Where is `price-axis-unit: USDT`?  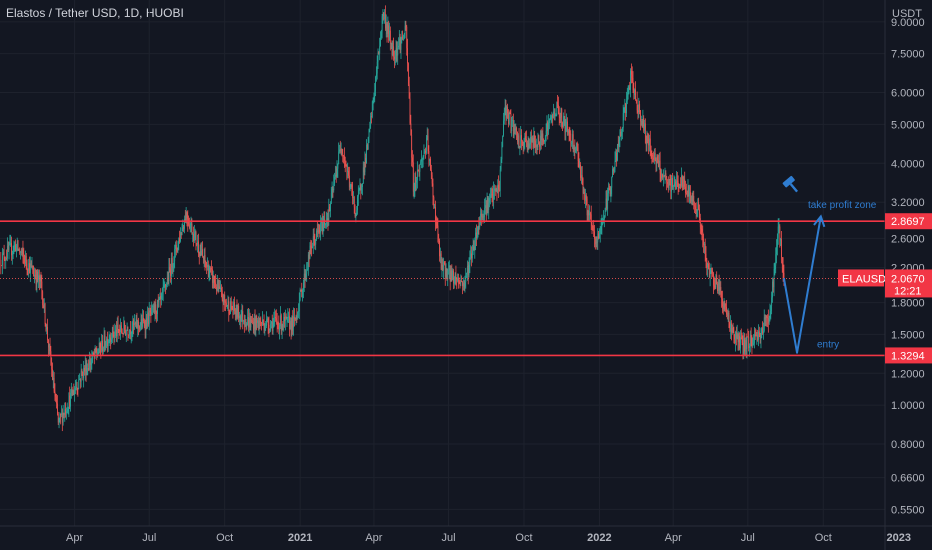
price-axis-unit: USDT is located at coordinates (907, 14).